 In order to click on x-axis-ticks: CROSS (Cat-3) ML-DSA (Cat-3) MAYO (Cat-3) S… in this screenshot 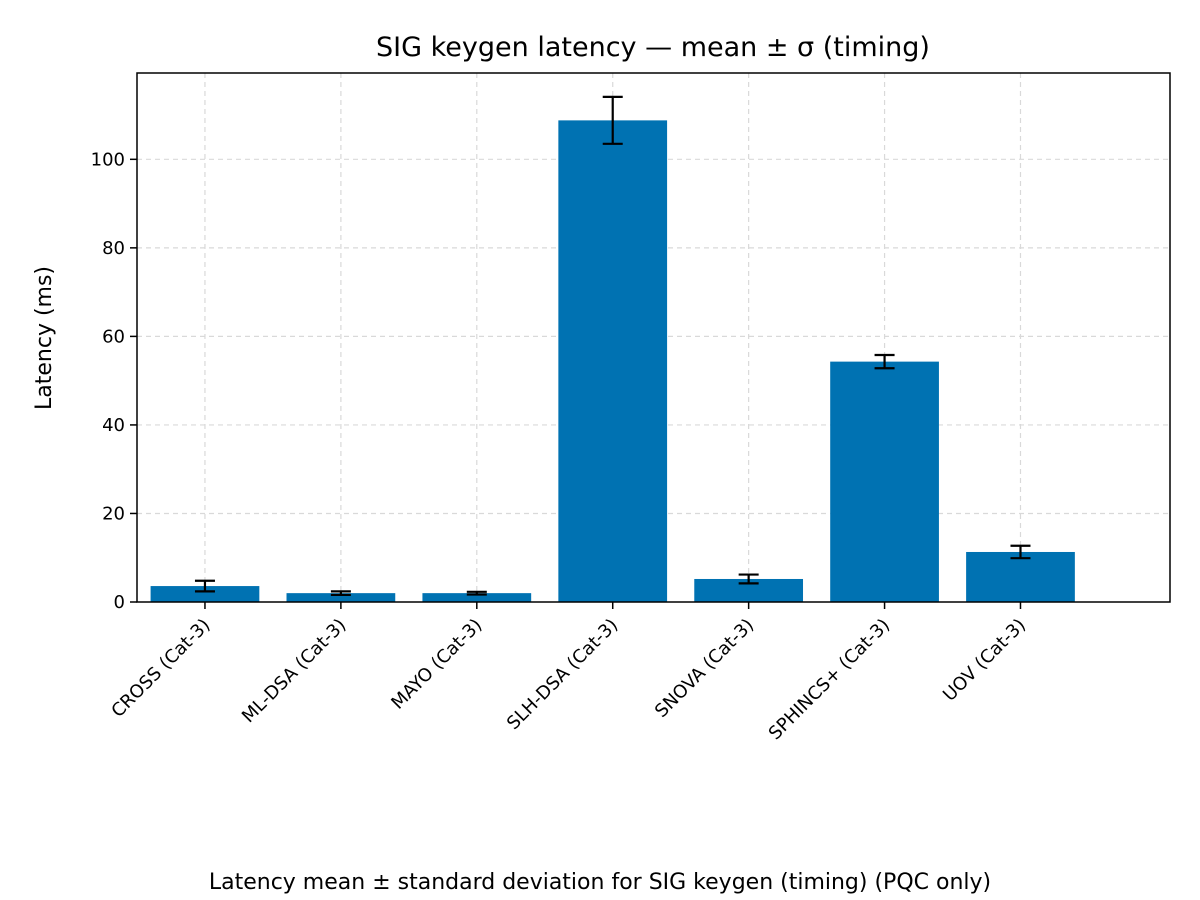, I will do `click(568, 673)`.